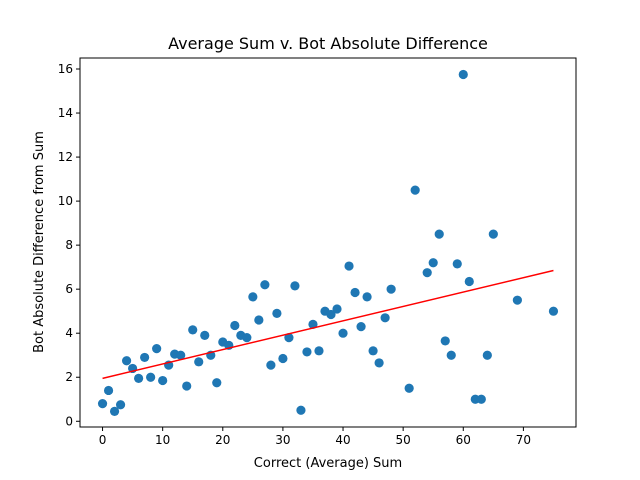 Image resolution: width=640 pixels, height=480 pixels. What do you see at coordinates (403, 440) in the screenshot?
I see `x-tick-label: 50` at bounding box center [403, 440].